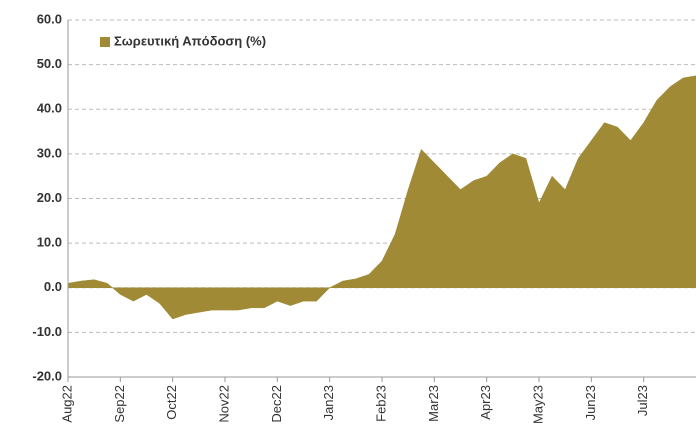  I want to click on x-tick-label: Dec22, so click(276, 404).